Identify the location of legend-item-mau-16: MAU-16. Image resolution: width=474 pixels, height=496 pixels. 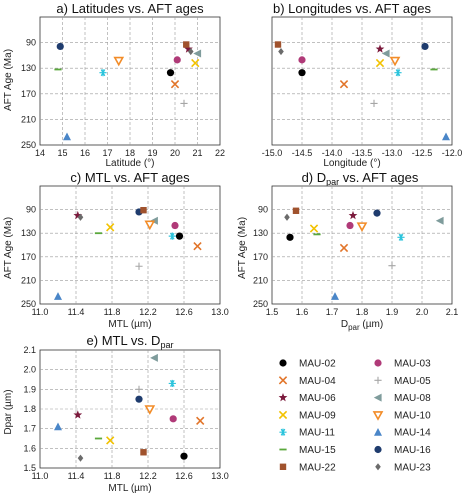
(402, 450).